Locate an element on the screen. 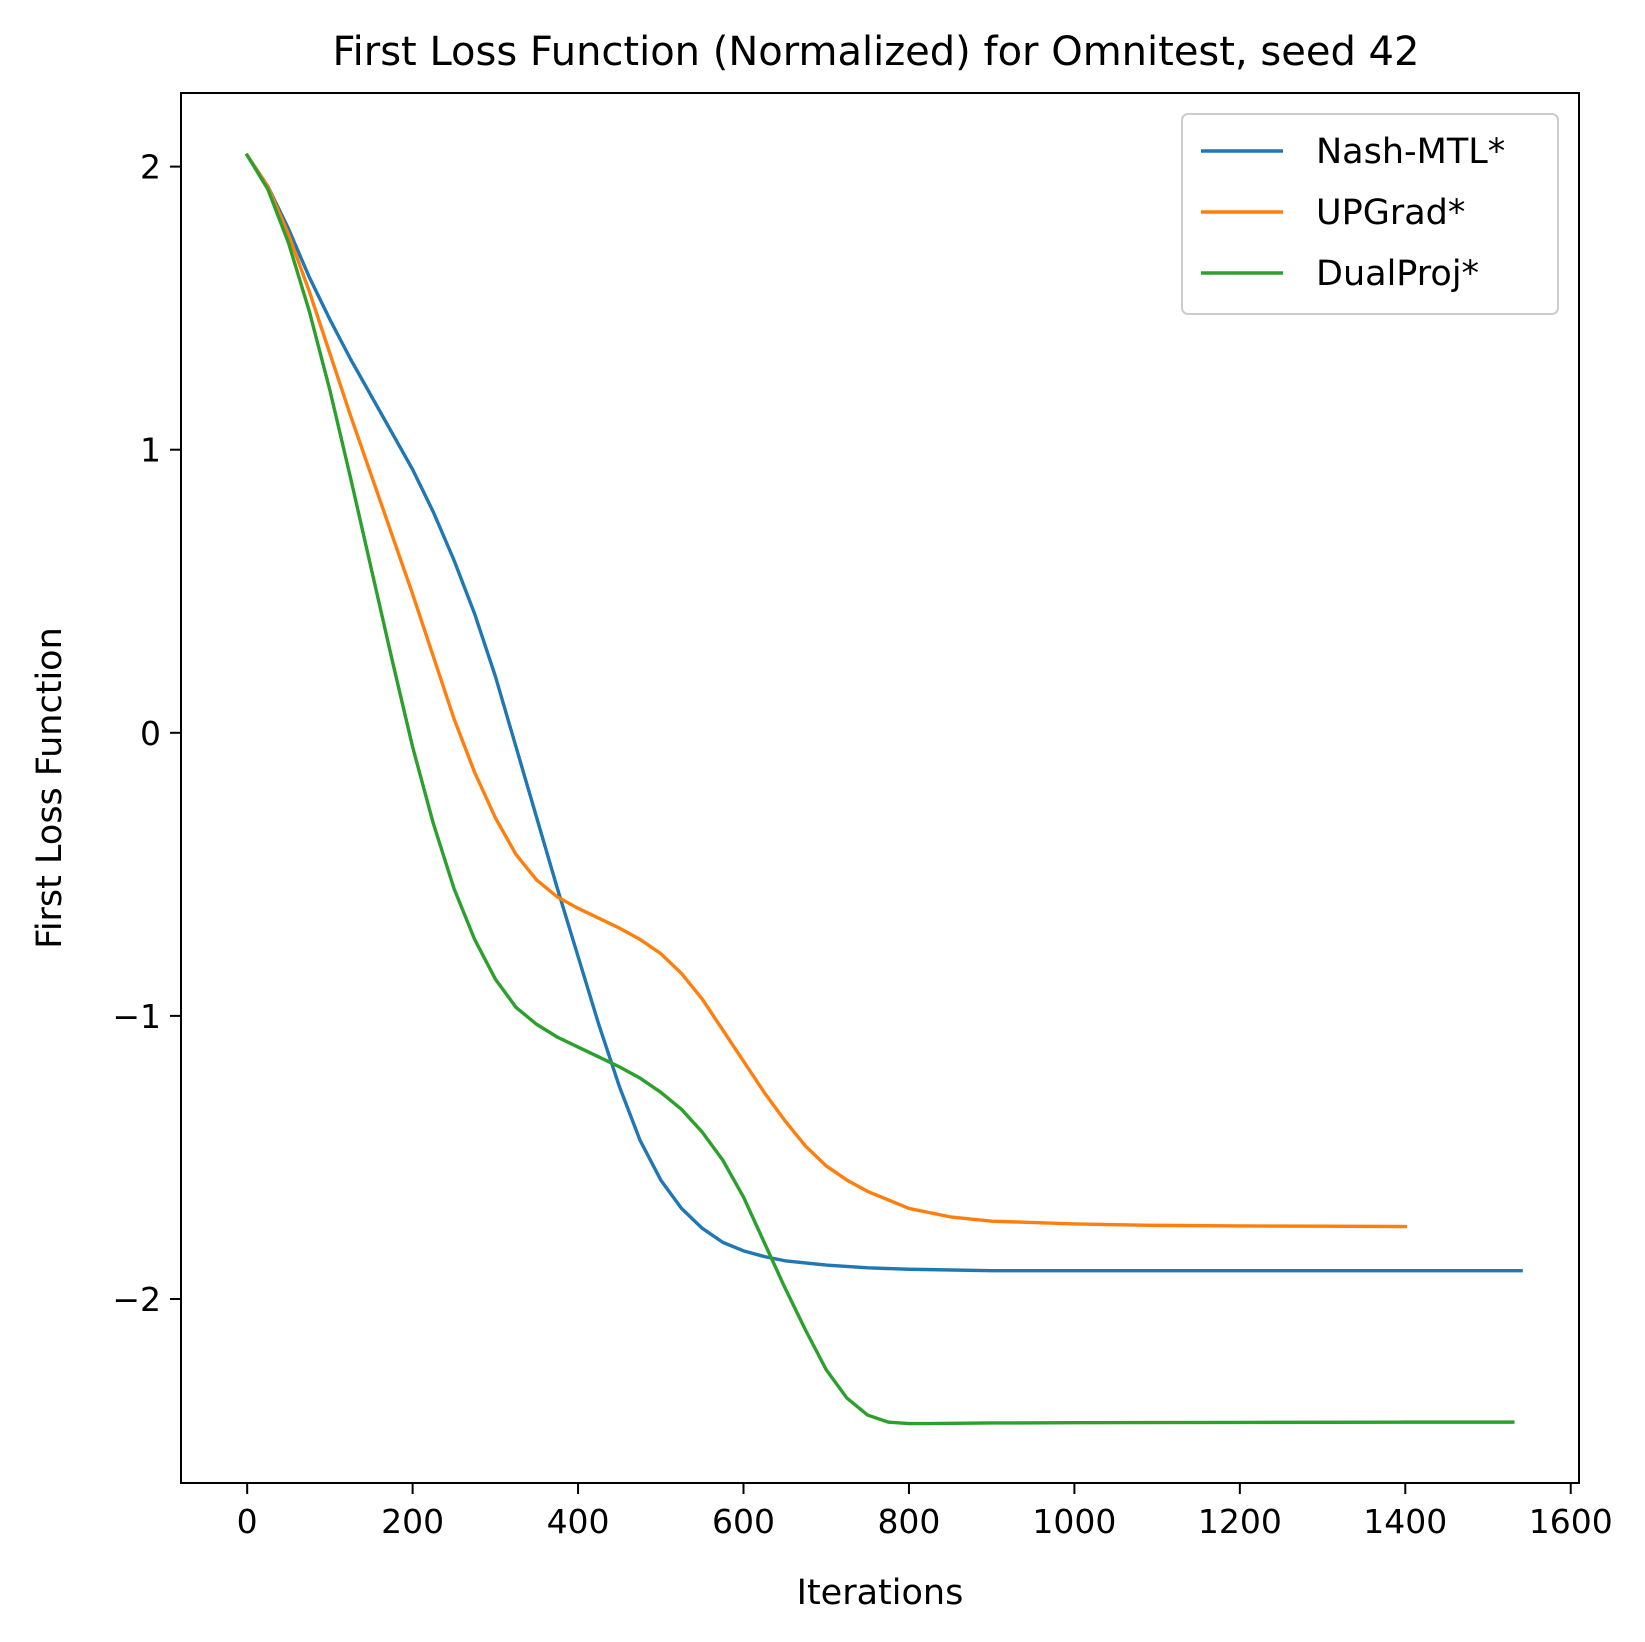 The width and height of the screenshot is (1645, 1642). x-tick-label: 1400 is located at coordinates (1405, 1521).